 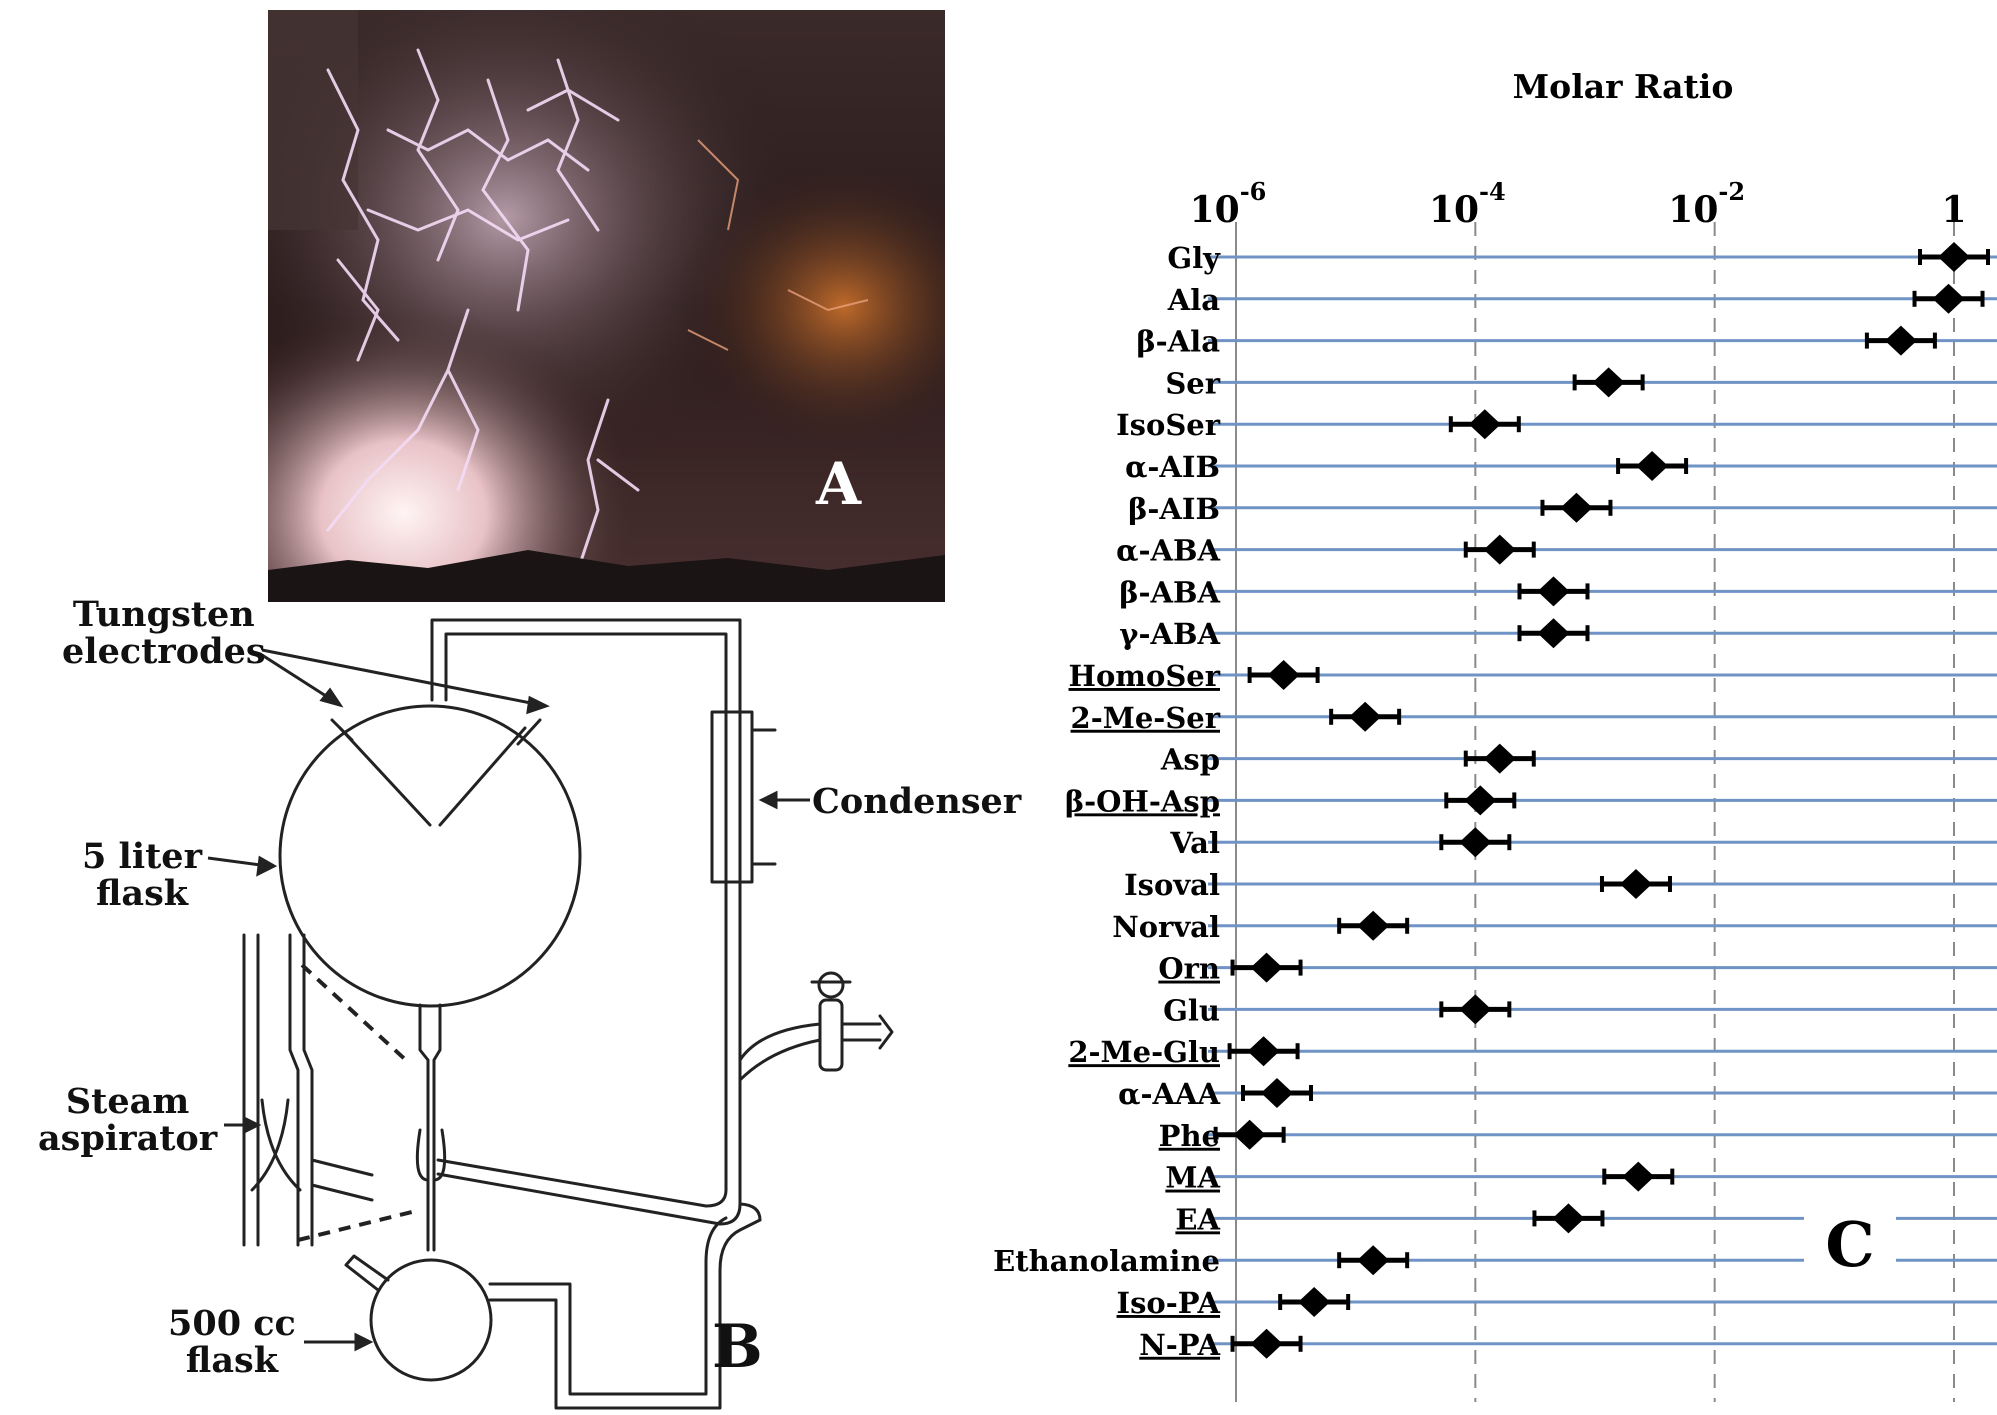 I want to click on electrode-right, so click(x=482, y=776).